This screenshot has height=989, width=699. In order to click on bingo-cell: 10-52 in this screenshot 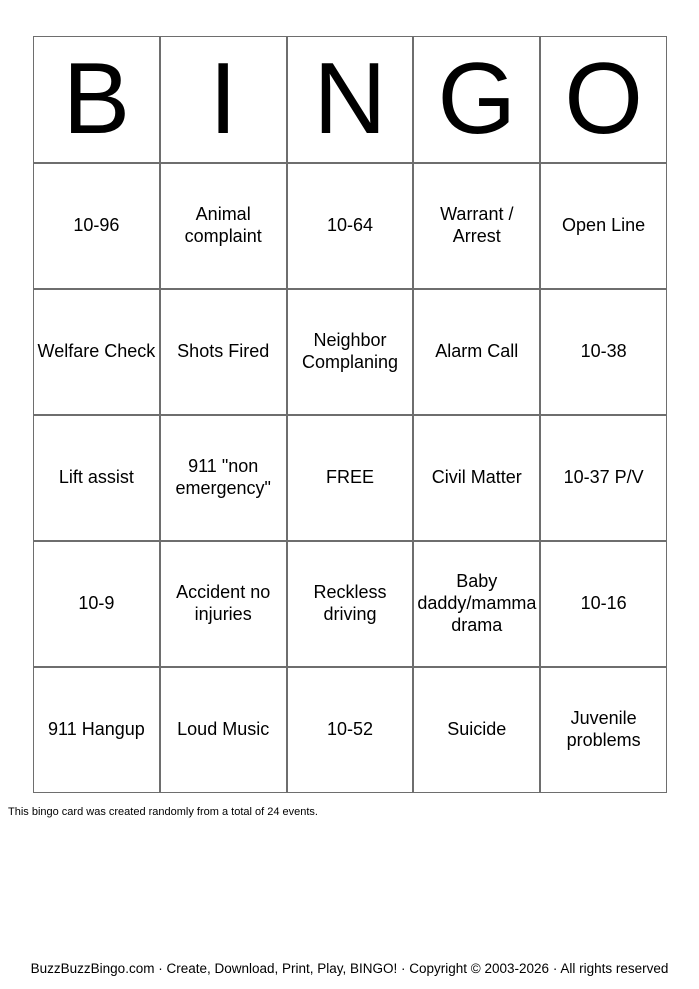, I will do `click(350, 730)`.